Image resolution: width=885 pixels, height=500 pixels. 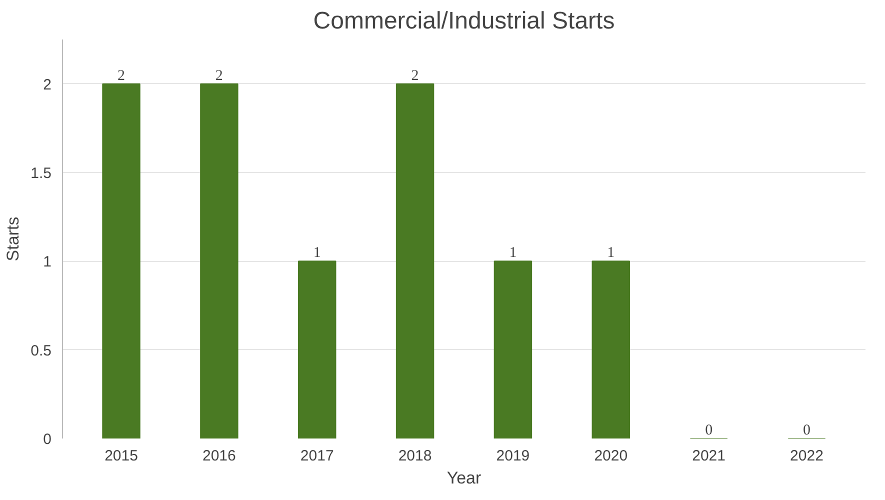 I want to click on x-tick-label: 2016, so click(x=219, y=456).